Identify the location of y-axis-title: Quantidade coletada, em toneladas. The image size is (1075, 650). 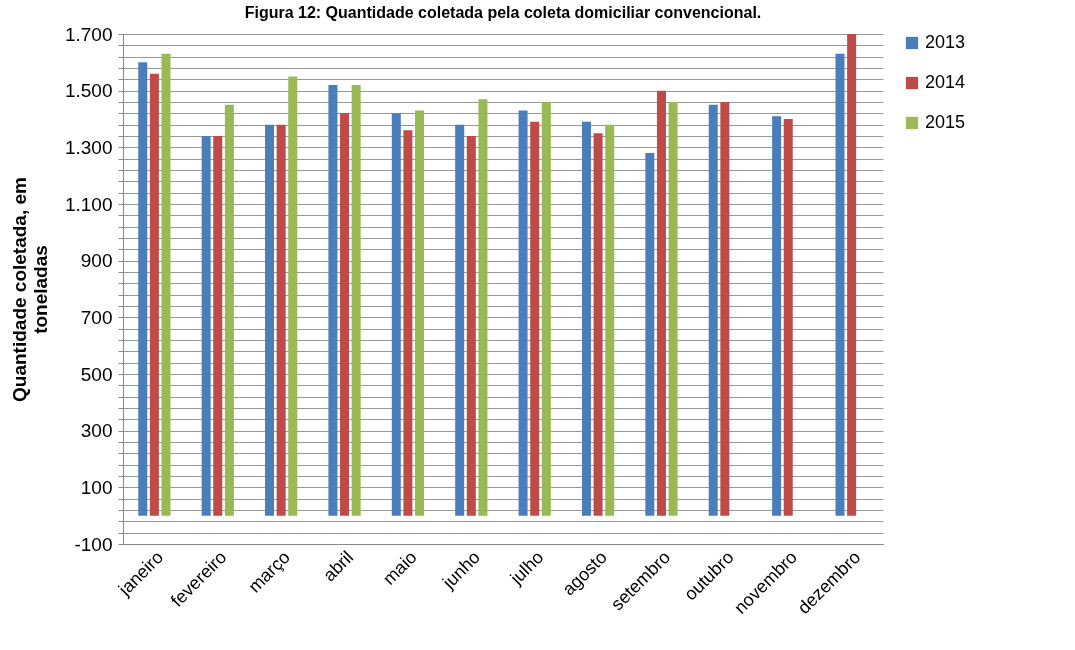
(29, 289).